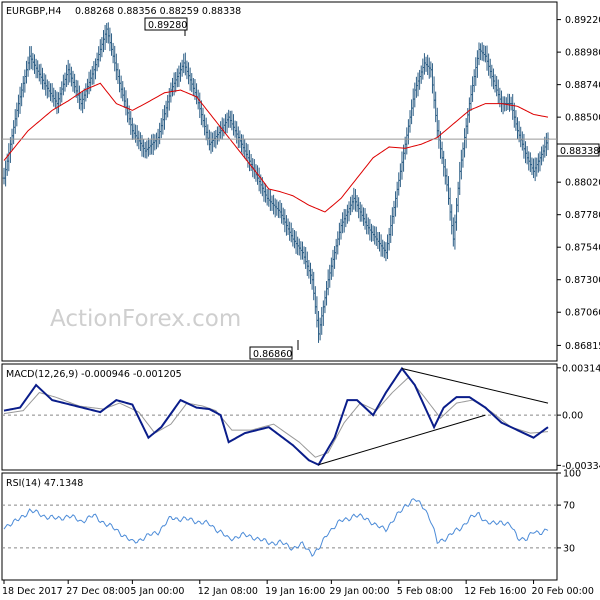  I want to click on rsi-level-lines, so click(279, 526).